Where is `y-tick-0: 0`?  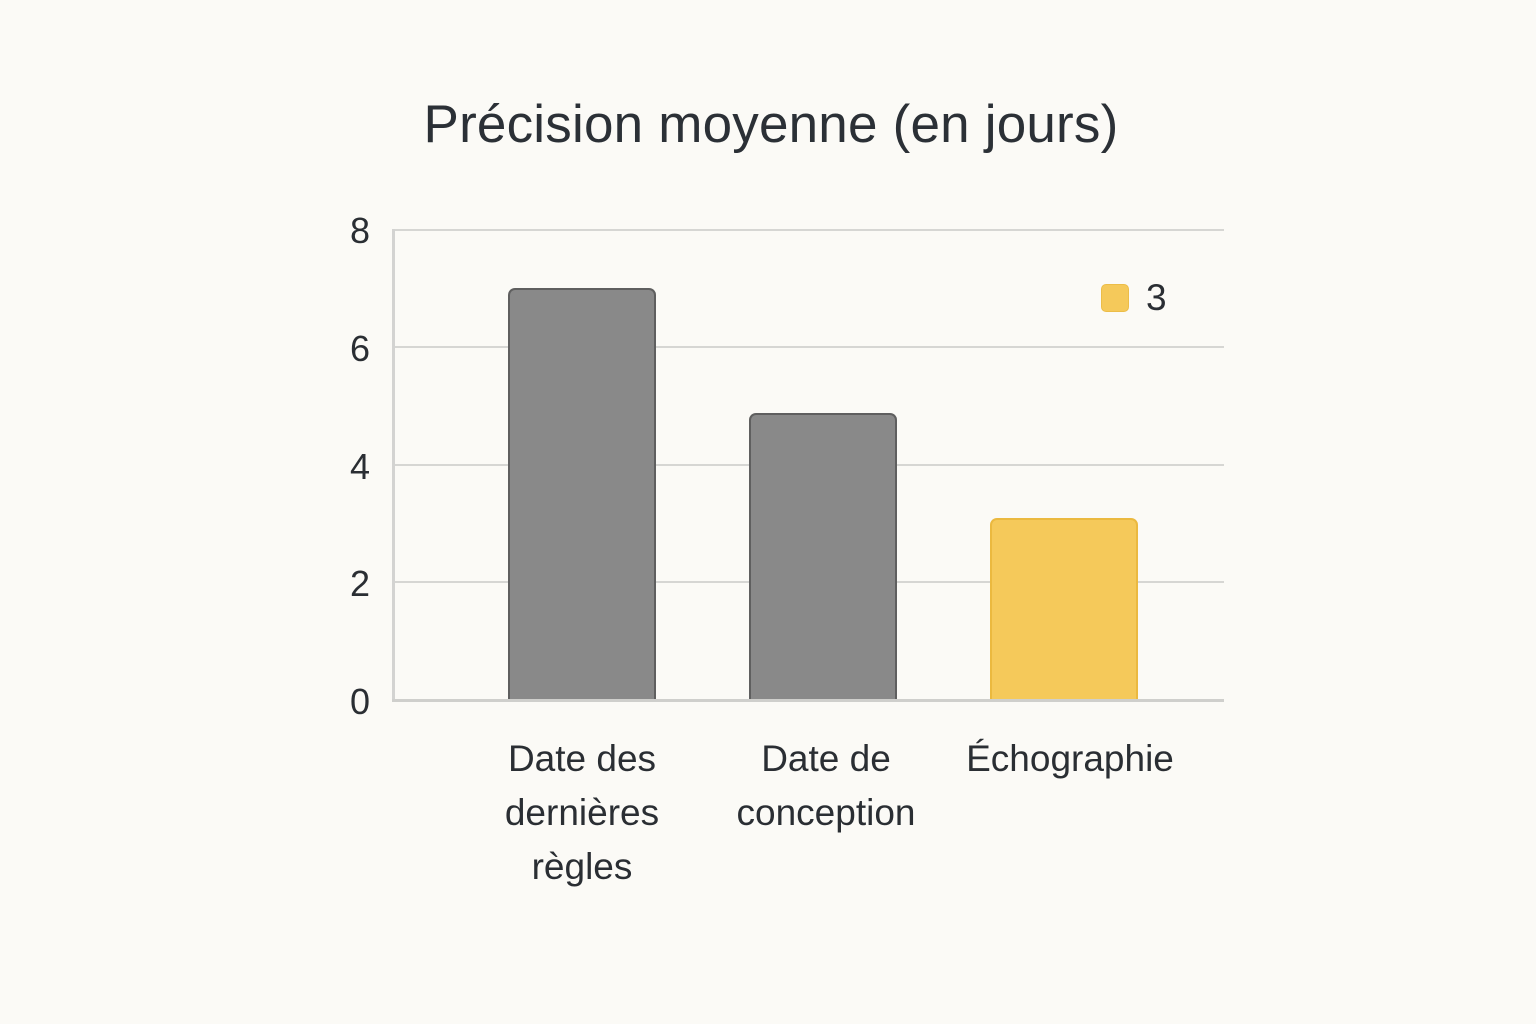 y-tick-0: 0 is located at coordinates (359, 701).